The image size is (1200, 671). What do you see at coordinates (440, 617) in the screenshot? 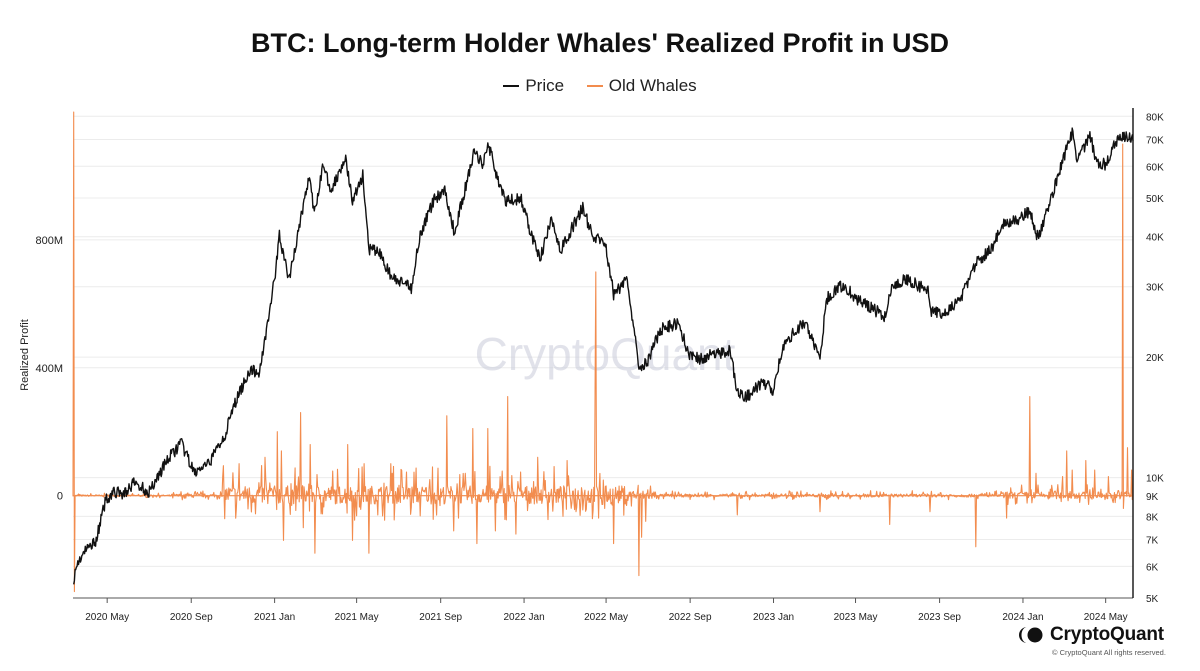
I see `x-tick-label: 2021 Sep` at bounding box center [440, 617].